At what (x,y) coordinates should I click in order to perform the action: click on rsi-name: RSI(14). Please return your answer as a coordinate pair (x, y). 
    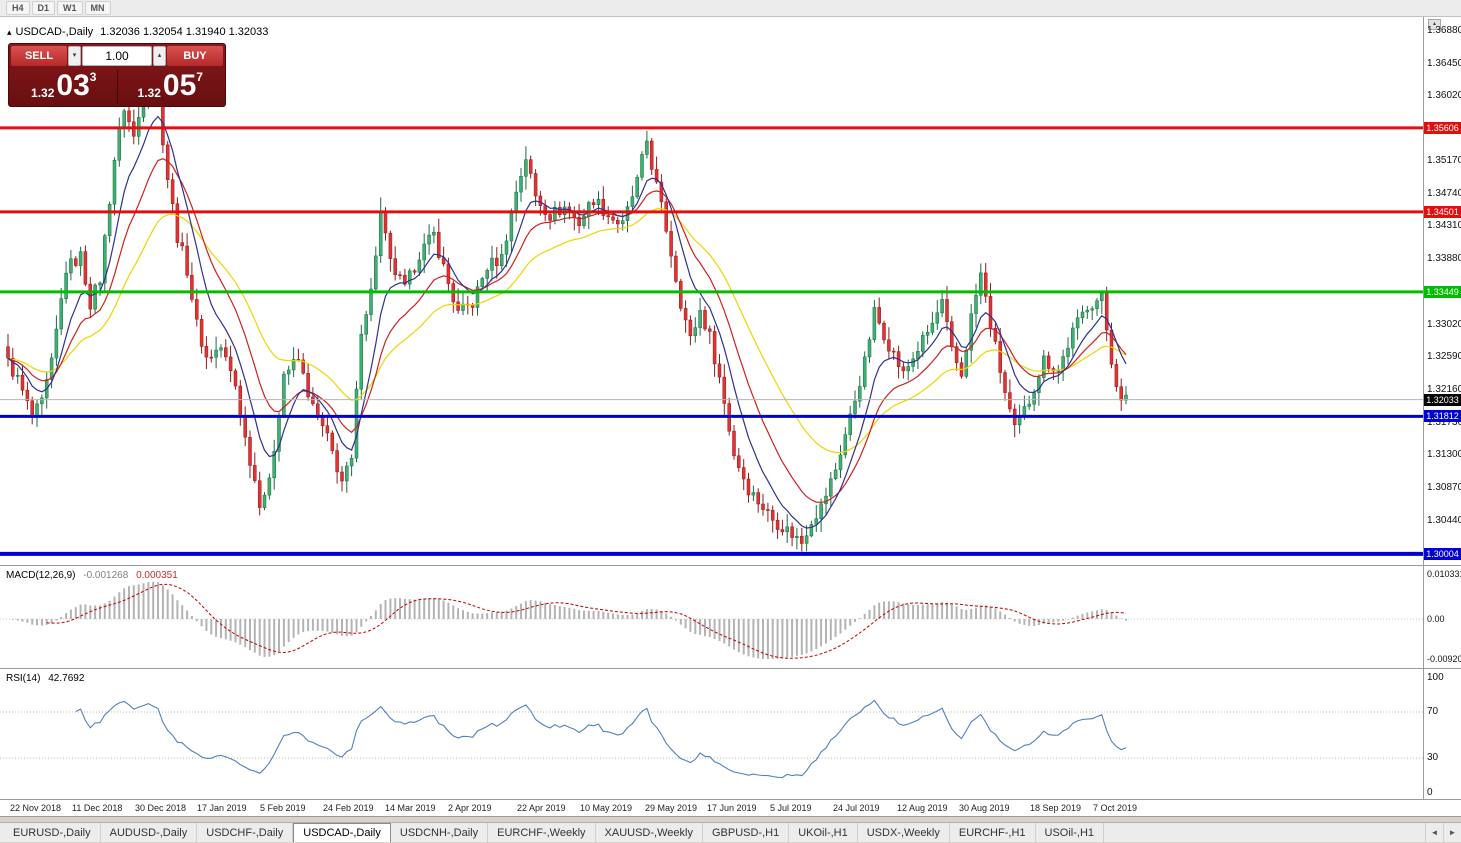
    Looking at the image, I should click on (23, 678).